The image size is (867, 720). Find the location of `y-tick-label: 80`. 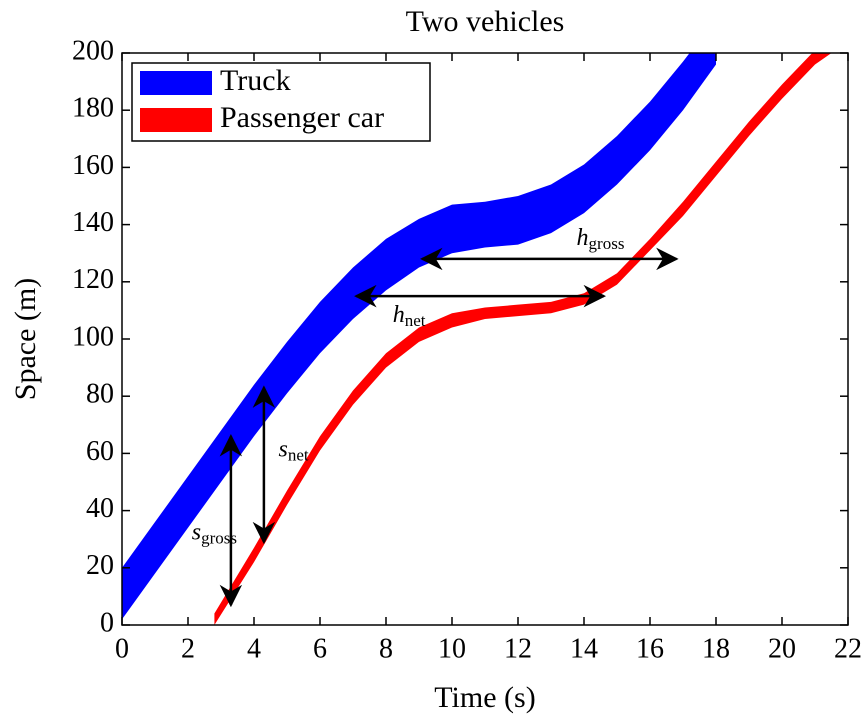

y-tick-label: 80 is located at coordinates (100, 394).